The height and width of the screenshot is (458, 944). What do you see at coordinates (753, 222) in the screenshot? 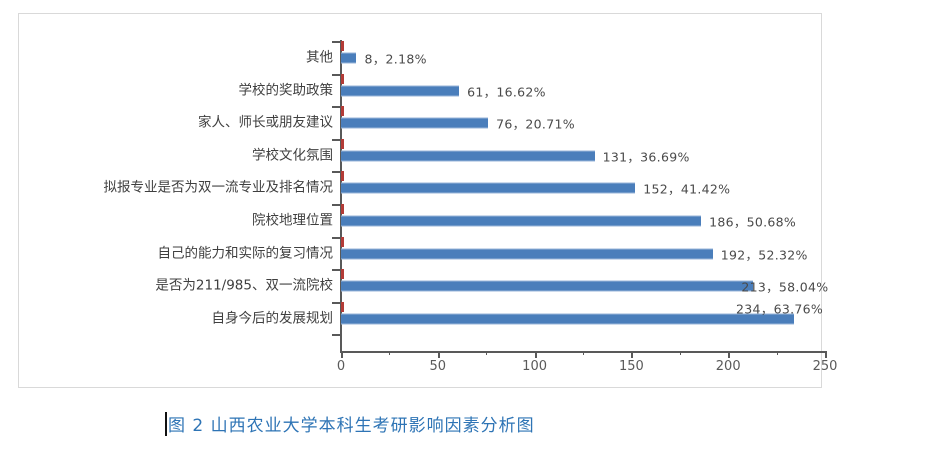
I see `data-label: 186，50.68%` at bounding box center [753, 222].